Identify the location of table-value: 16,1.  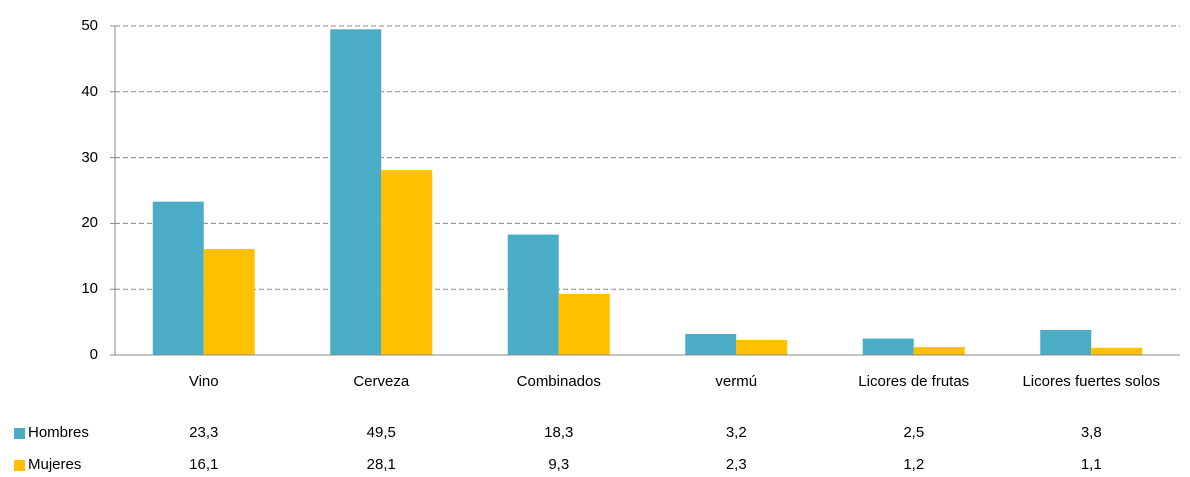
(204, 464).